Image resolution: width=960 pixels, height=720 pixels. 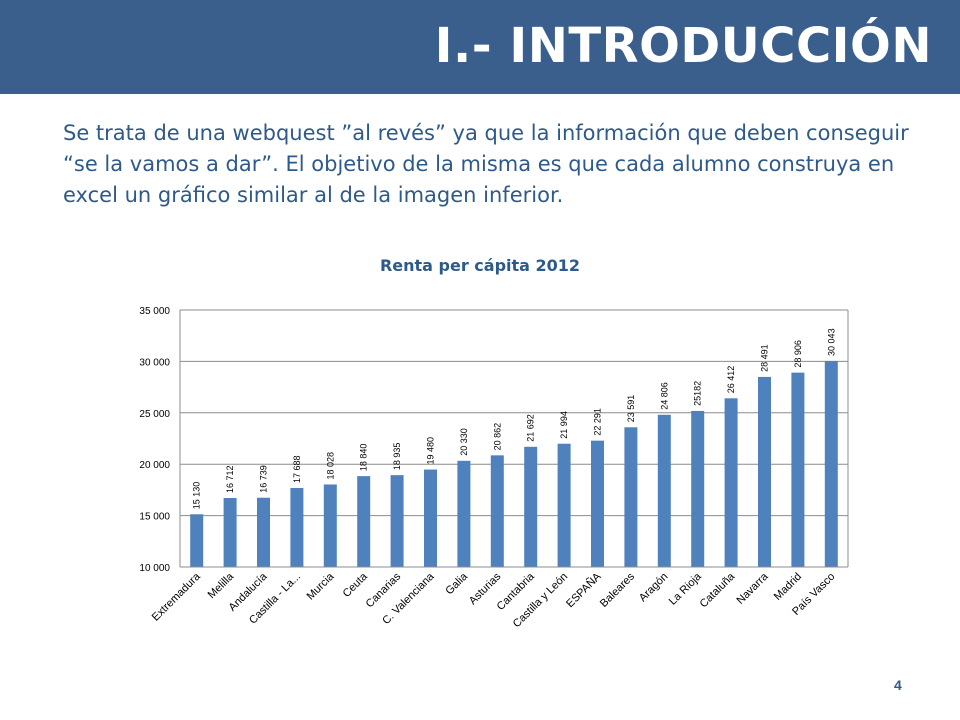 I want to click on x-tick-label: ESPAÑA, so click(x=583, y=589).